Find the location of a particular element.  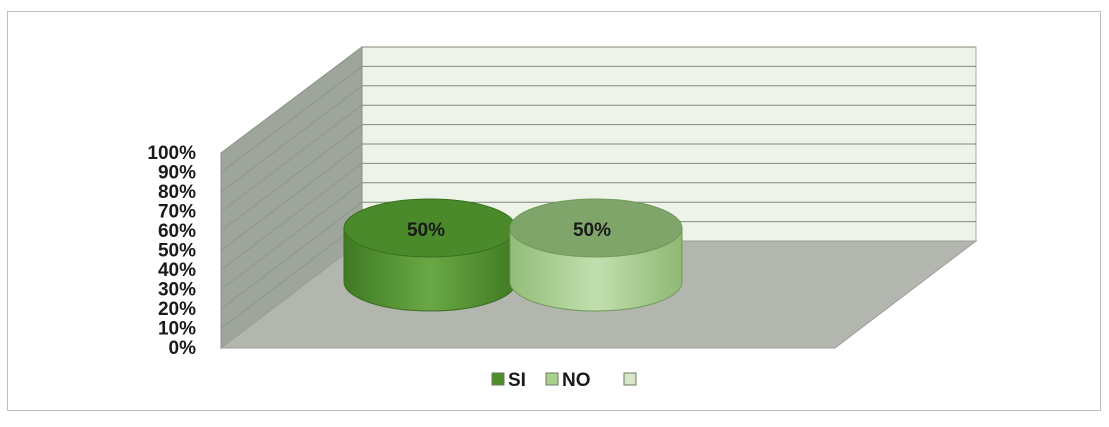

y-tick-label: 40% is located at coordinates (177, 270).